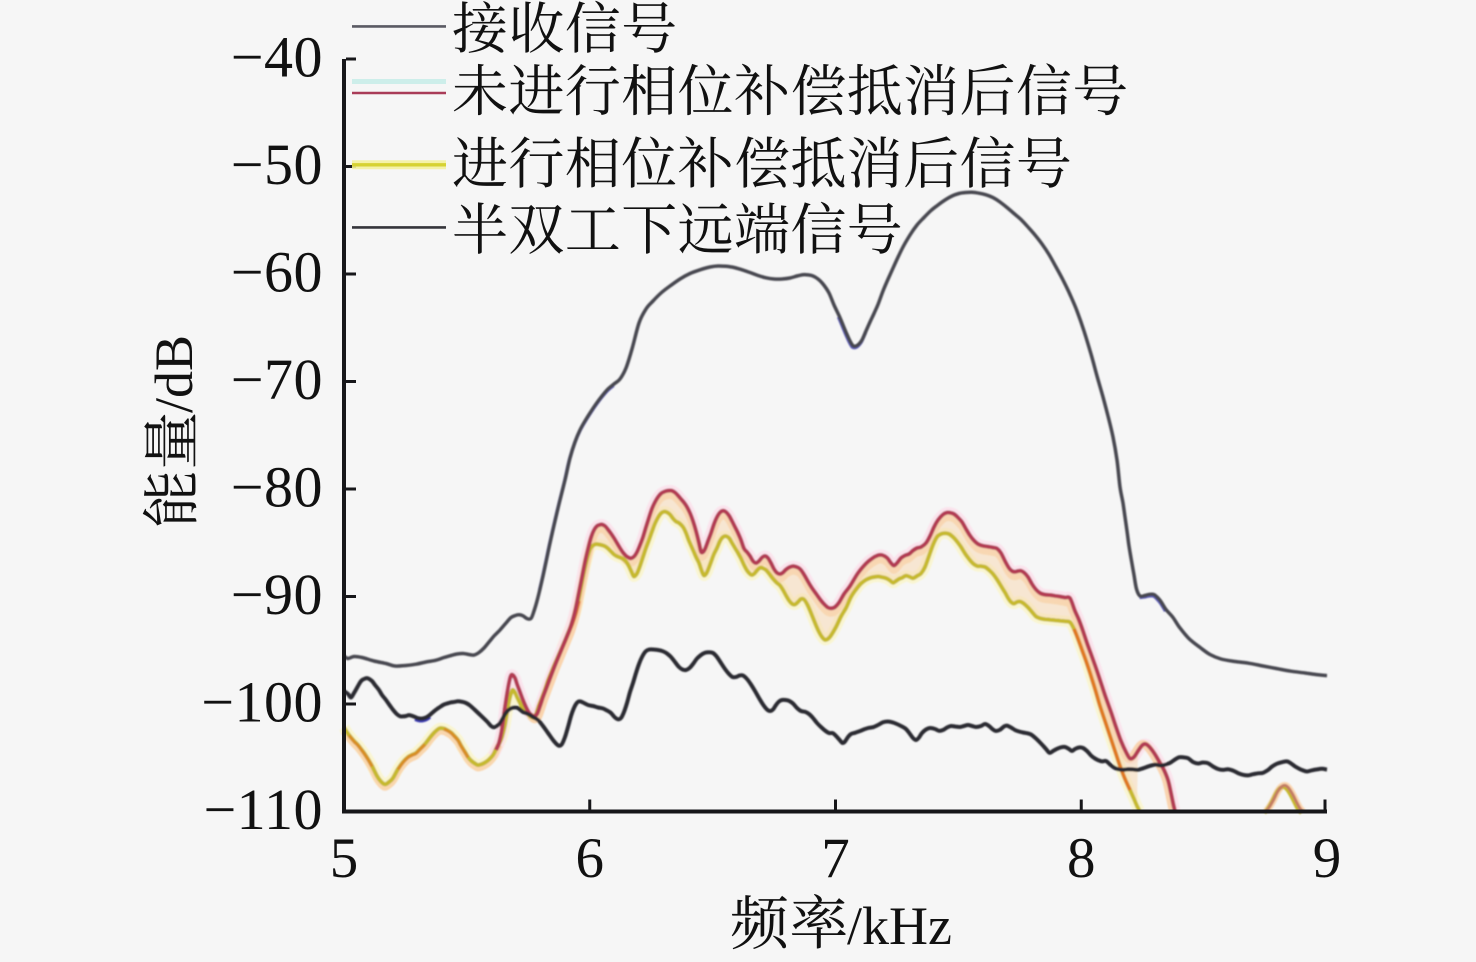 The width and height of the screenshot is (1476, 962). What do you see at coordinates (277, 487) in the screenshot?
I see `svg-text: −80` at bounding box center [277, 487].